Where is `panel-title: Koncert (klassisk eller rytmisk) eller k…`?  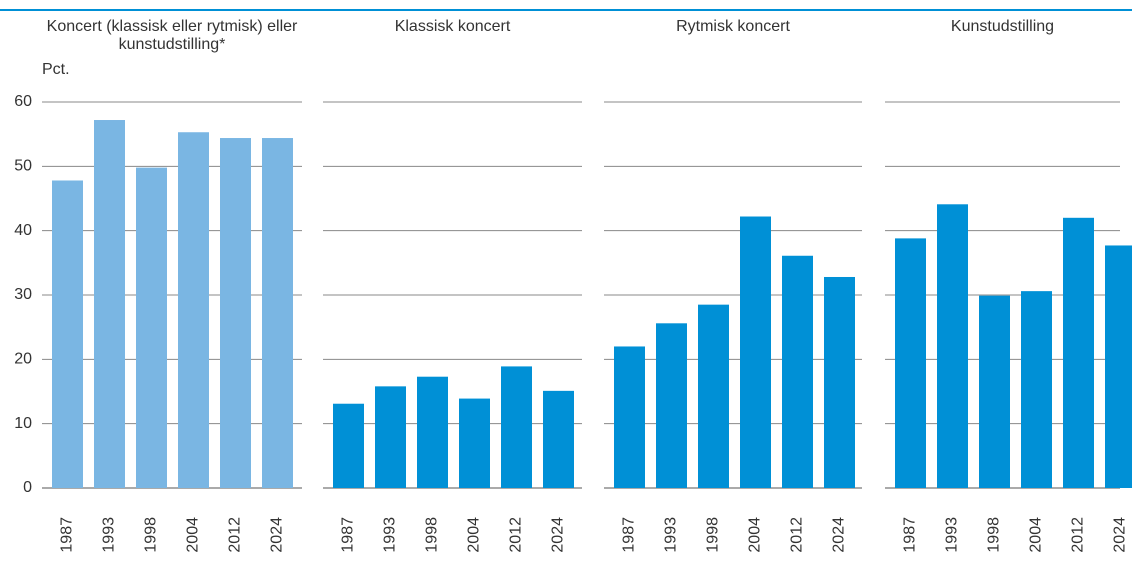
panel-title: Koncert (klassisk eller rytmisk) eller k… is located at coordinates (172, 35).